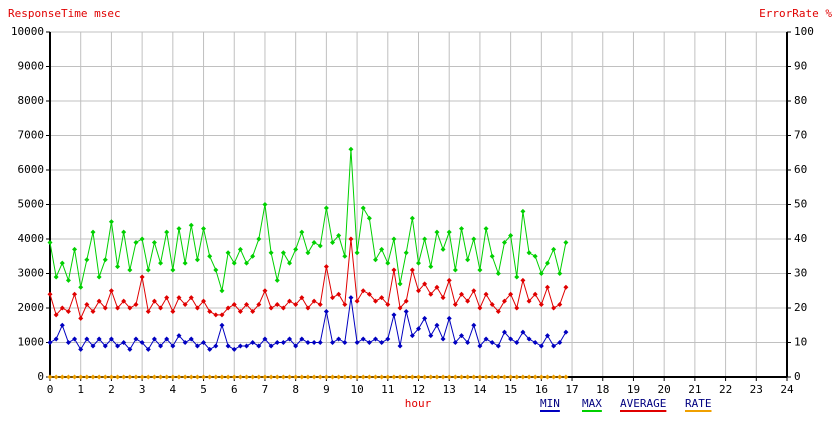 This screenshot has width=840, height=423. Describe the element at coordinates (31, 66) in the screenshot. I see `y-tick-label: 9000` at that location.